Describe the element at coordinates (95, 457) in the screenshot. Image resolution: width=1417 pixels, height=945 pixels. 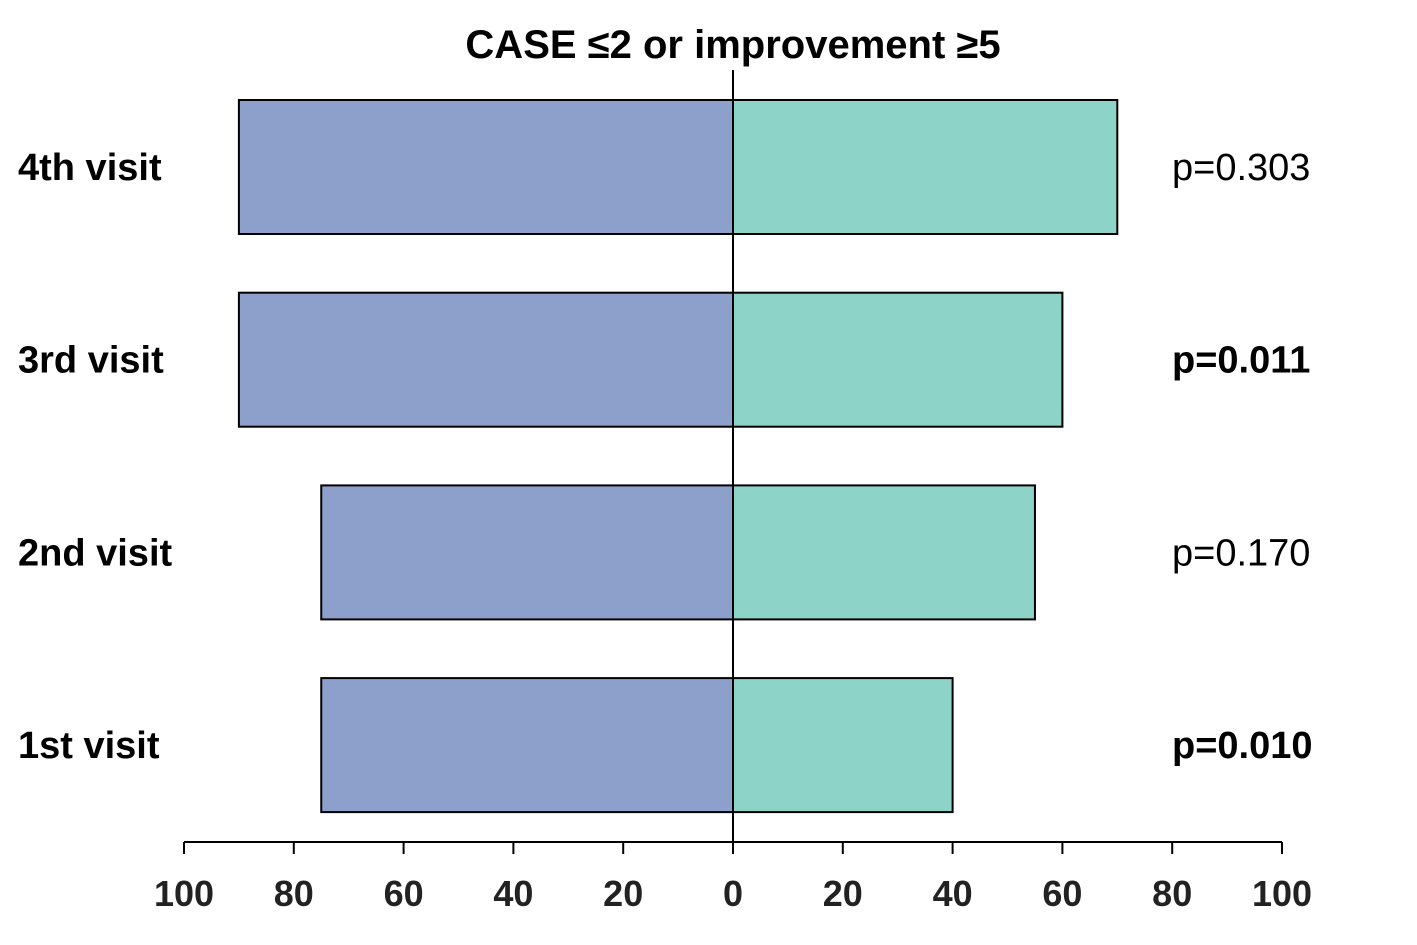
I see `category-labels: 4th visit 3rd visit 2nd visit 1st visit` at that location.